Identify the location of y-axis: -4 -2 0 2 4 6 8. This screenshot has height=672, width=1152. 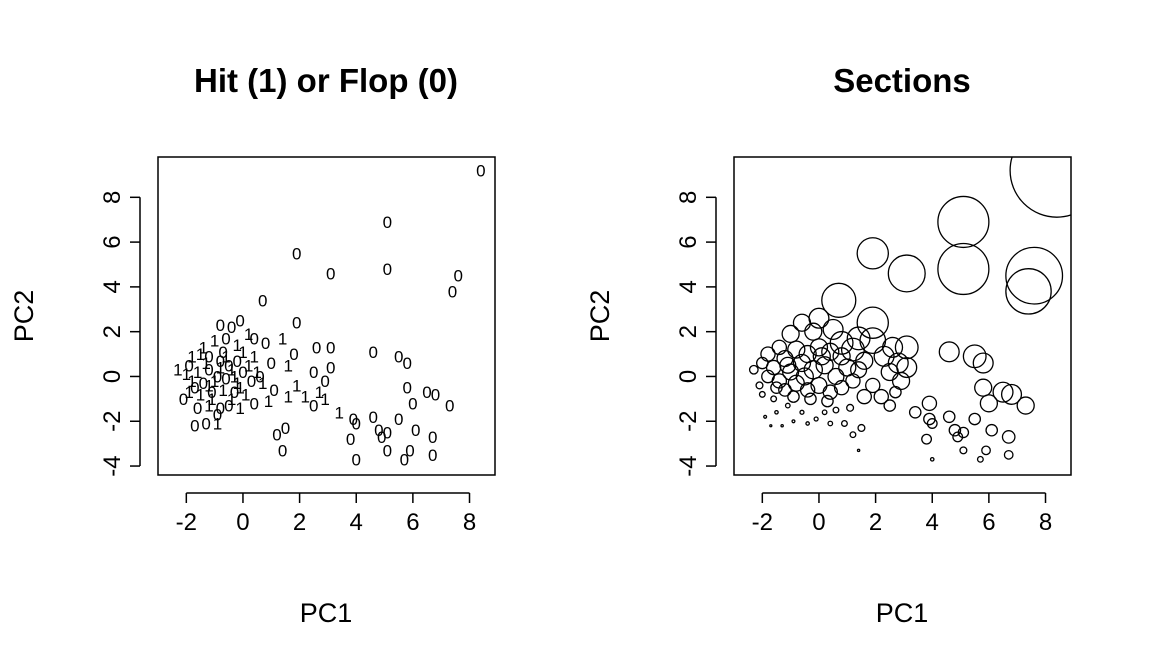
(696, 334).